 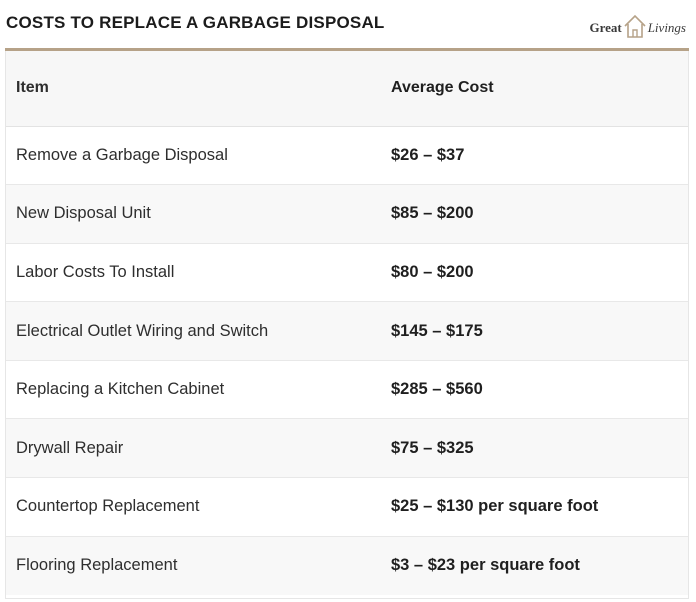 I want to click on item-cell: Replacing a Kitchen Cabinet, so click(x=193, y=390).